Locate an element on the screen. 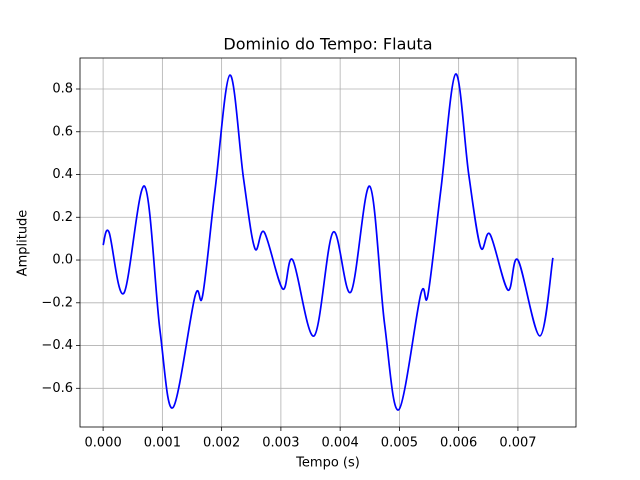 The width and height of the screenshot is (640, 480). y-tick-label: −0.4 is located at coordinates (57, 345).